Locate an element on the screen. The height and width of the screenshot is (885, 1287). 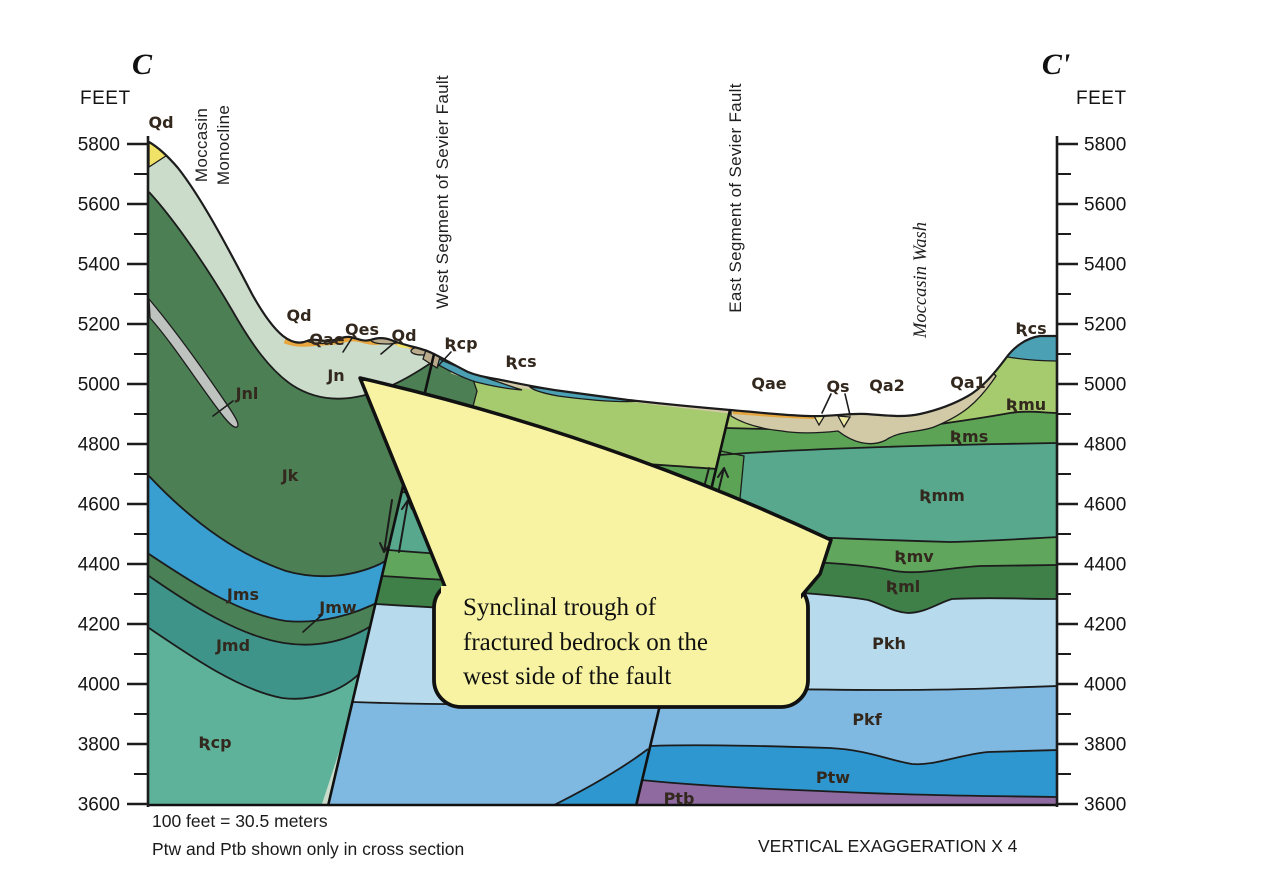
label-trml: Ʀml is located at coordinates (903, 586).